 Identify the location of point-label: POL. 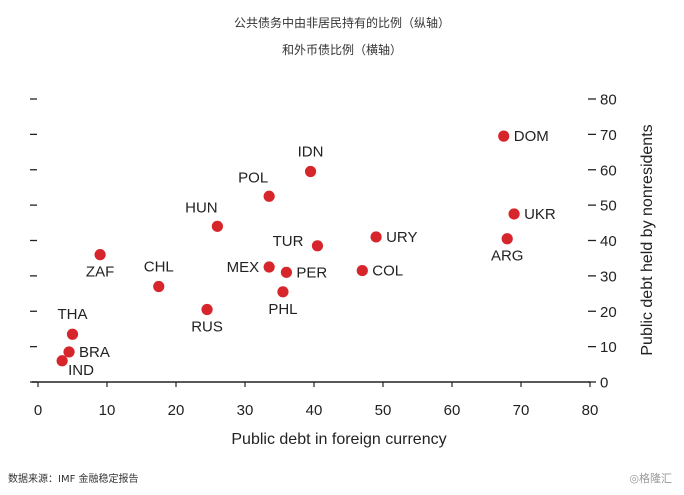
(253, 177).